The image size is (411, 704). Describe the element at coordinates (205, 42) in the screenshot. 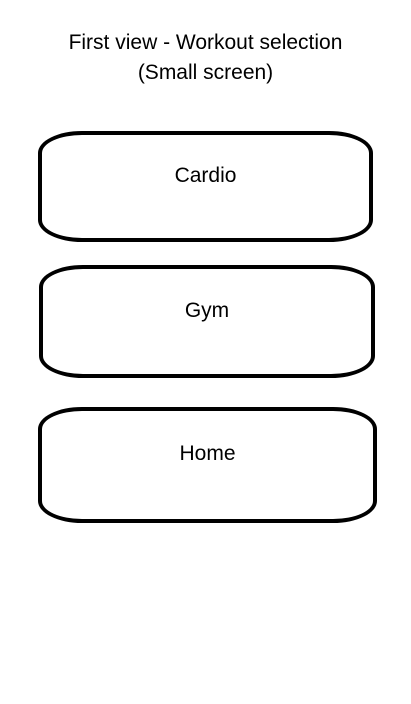

I see `page-title-line-1: First view - Workout selection` at that location.